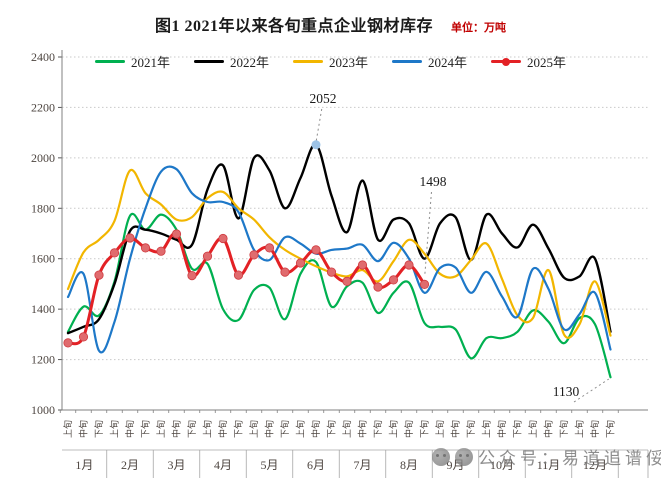  Describe the element at coordinates (433, 224) in the screenshot. I see `annotation-1498: 1498` at that location.